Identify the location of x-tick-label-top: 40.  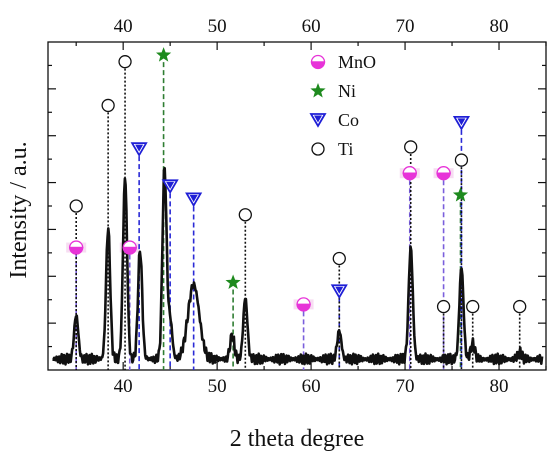
(123, 26).